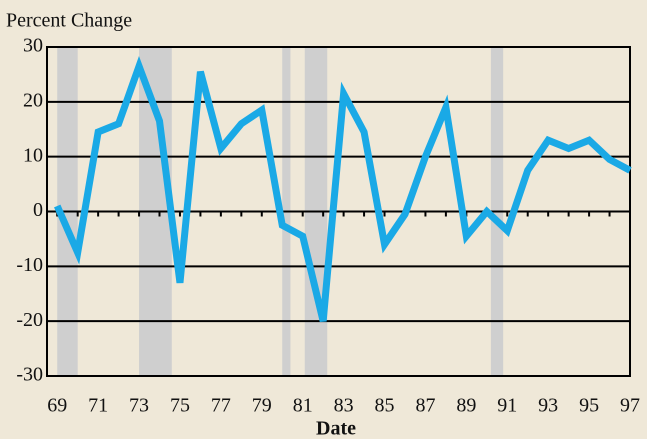  What do you see at coordinates (33, 100) in the screenshot?
I see `y-tick-label: 20` at bounding box center [33, 100].